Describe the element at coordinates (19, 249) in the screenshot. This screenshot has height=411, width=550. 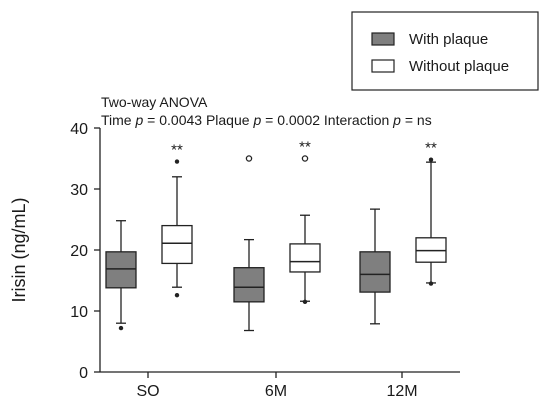
I see `y-axis-label: Irisin (ng/mL)` at that location.